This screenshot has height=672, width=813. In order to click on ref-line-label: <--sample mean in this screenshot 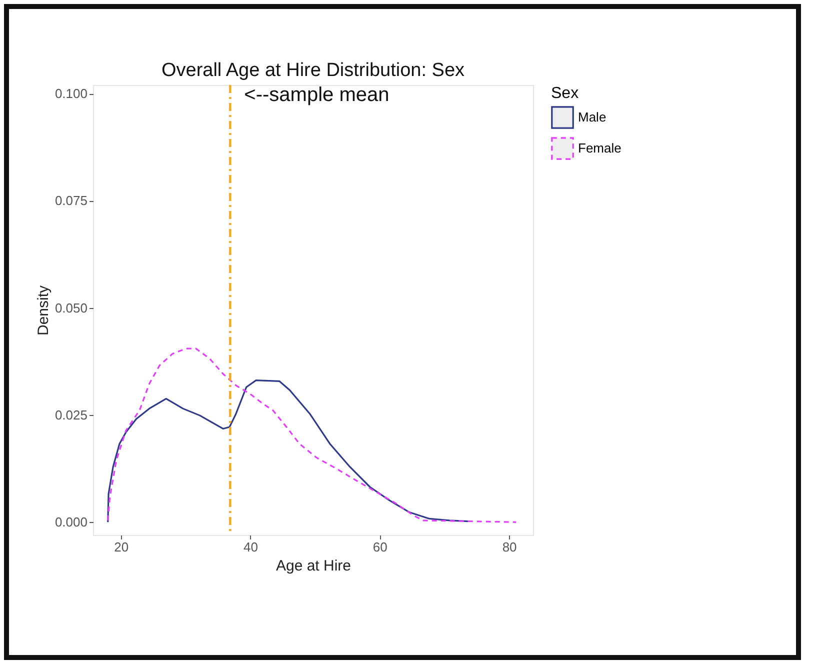, I will do `click(317, 95)`.